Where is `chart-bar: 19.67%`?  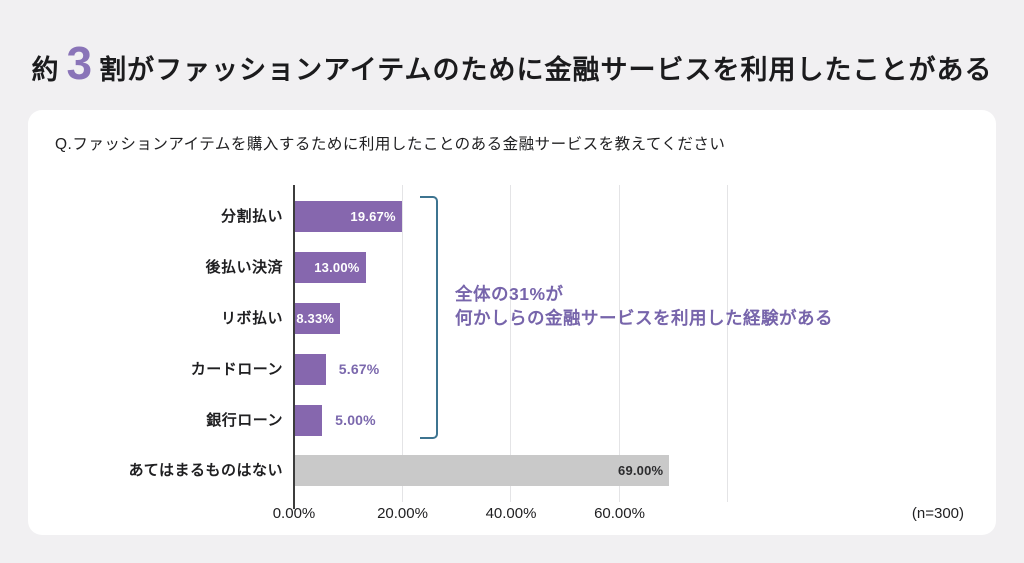
chart-bar: 19.67% is located at coordinates (348, 216).